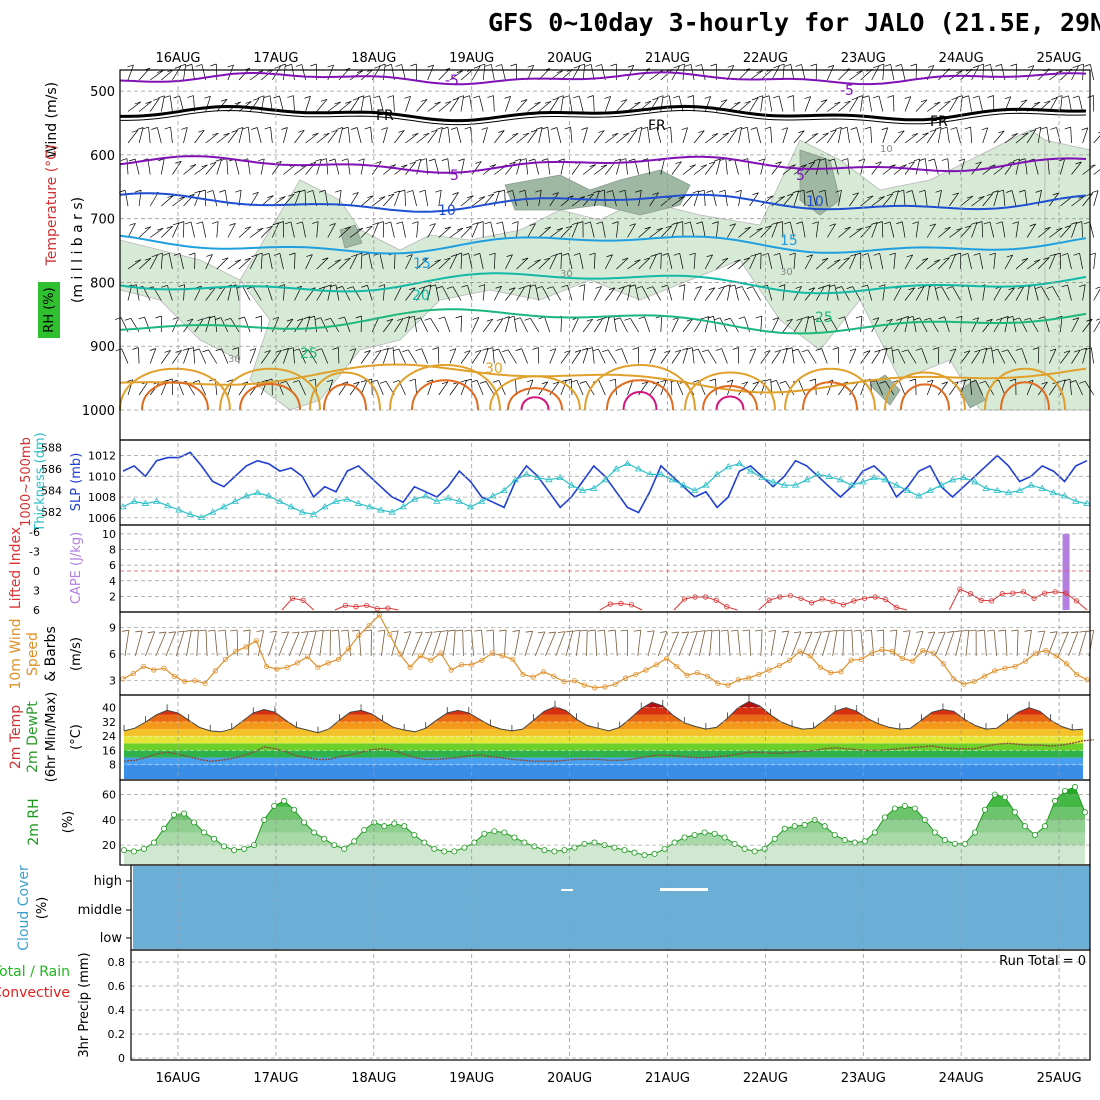 The width and height of the screenshot is (1100, 1100). Describe the element at coordinates (275, 1078) in the screenshot. I see `date-label-bottom: 17AUG` at that location.